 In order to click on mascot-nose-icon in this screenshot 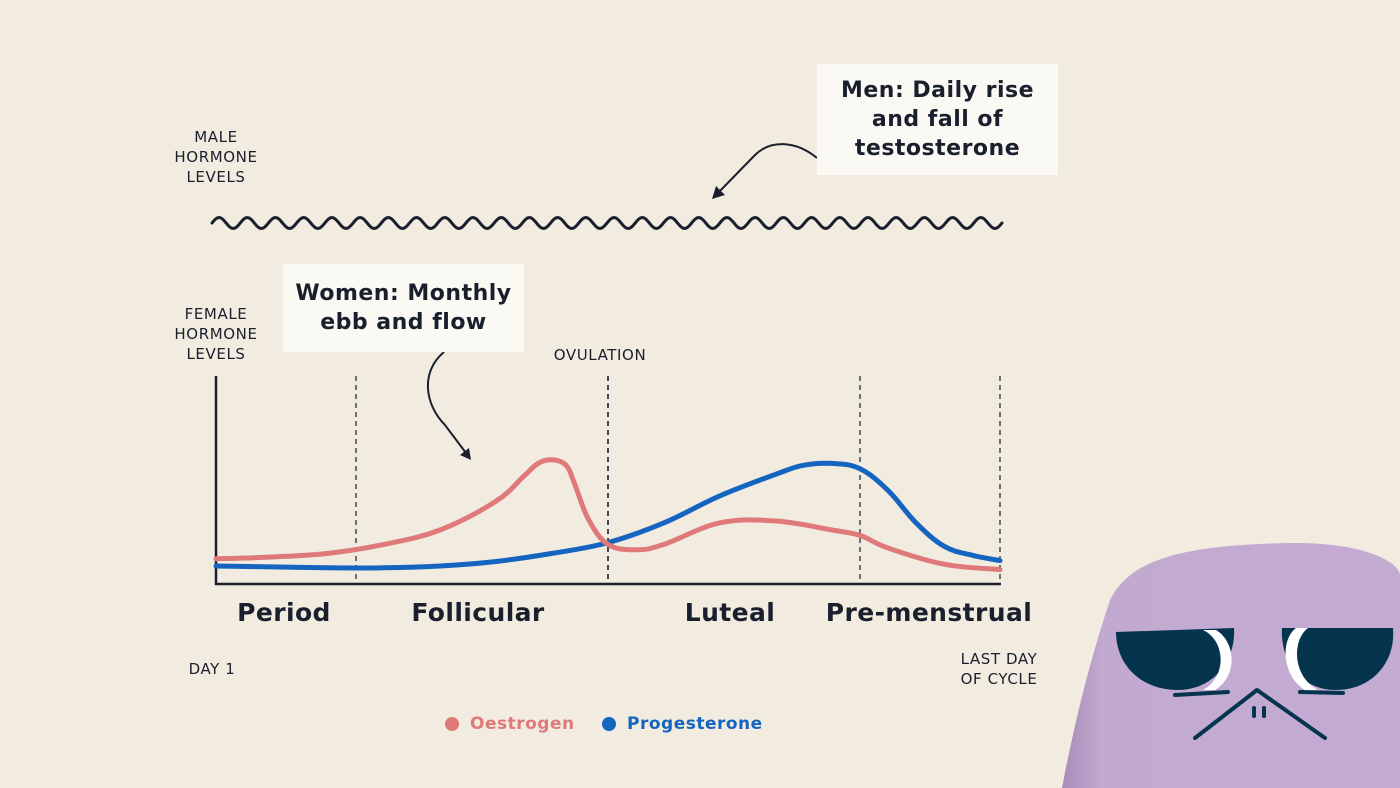, I will do `click(1260, 714)`.